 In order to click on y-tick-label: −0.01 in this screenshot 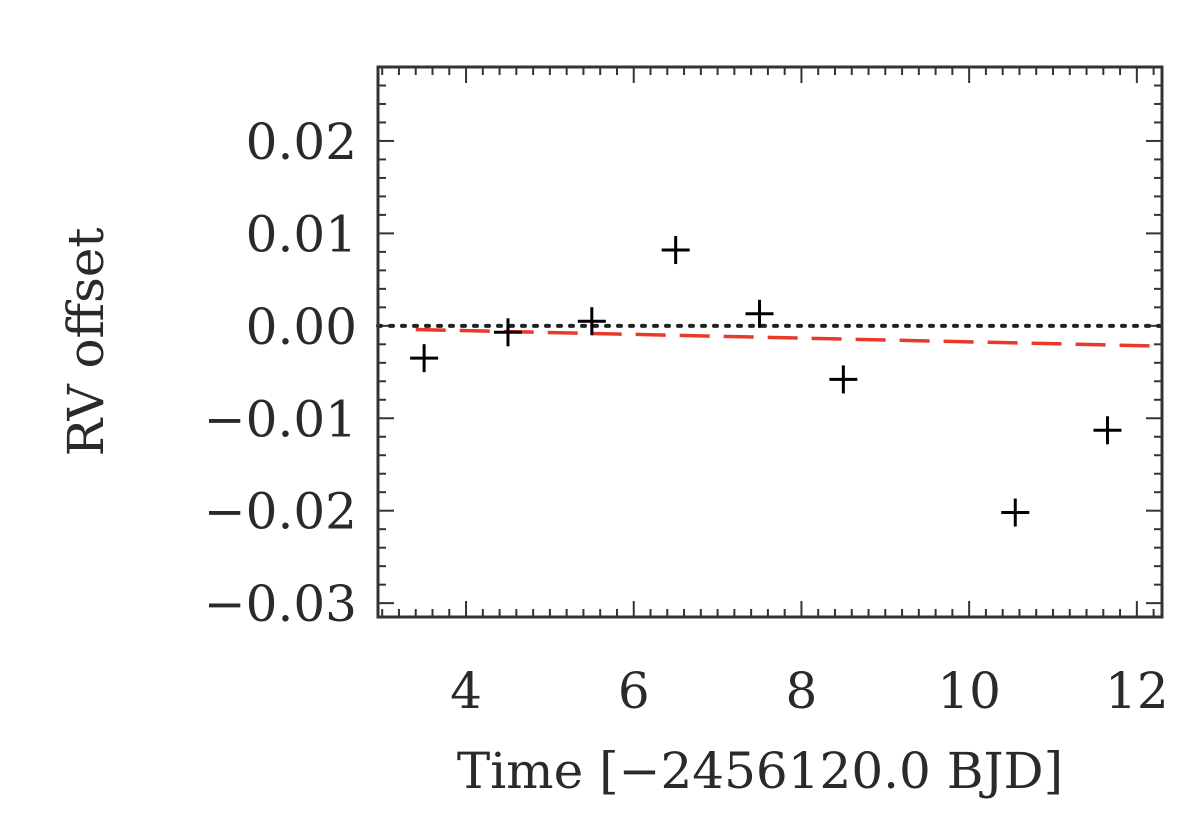, I will do `click(280, 419)`.